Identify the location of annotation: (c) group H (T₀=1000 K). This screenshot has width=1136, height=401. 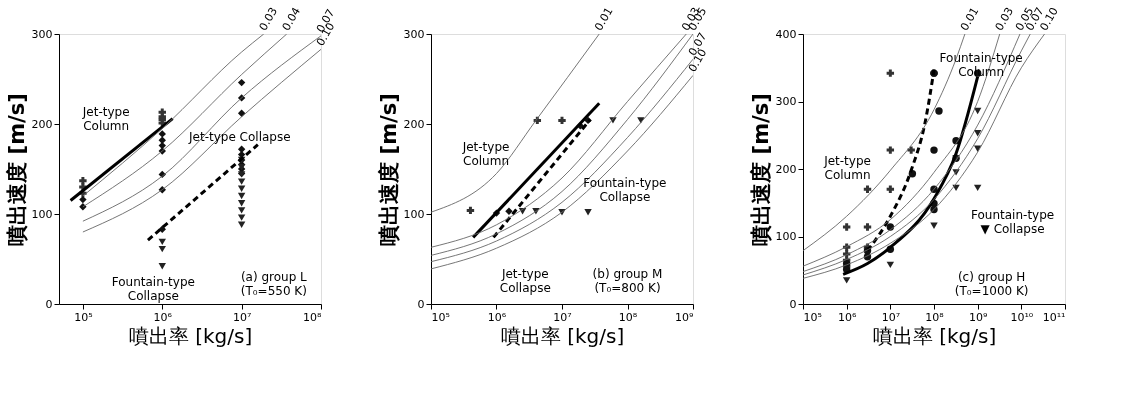
(991, 284).